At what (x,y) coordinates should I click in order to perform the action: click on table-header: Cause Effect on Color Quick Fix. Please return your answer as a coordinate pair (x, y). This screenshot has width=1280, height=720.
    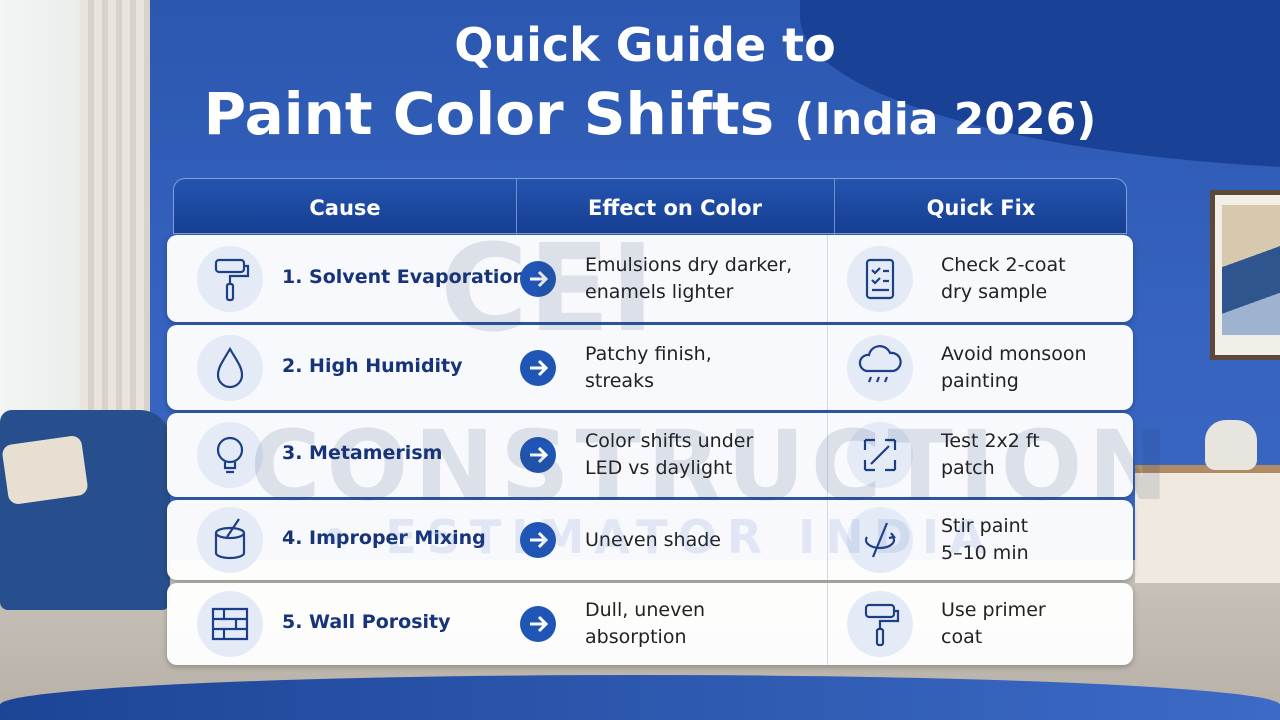
    Looking at the image, I should click on (650, 206).